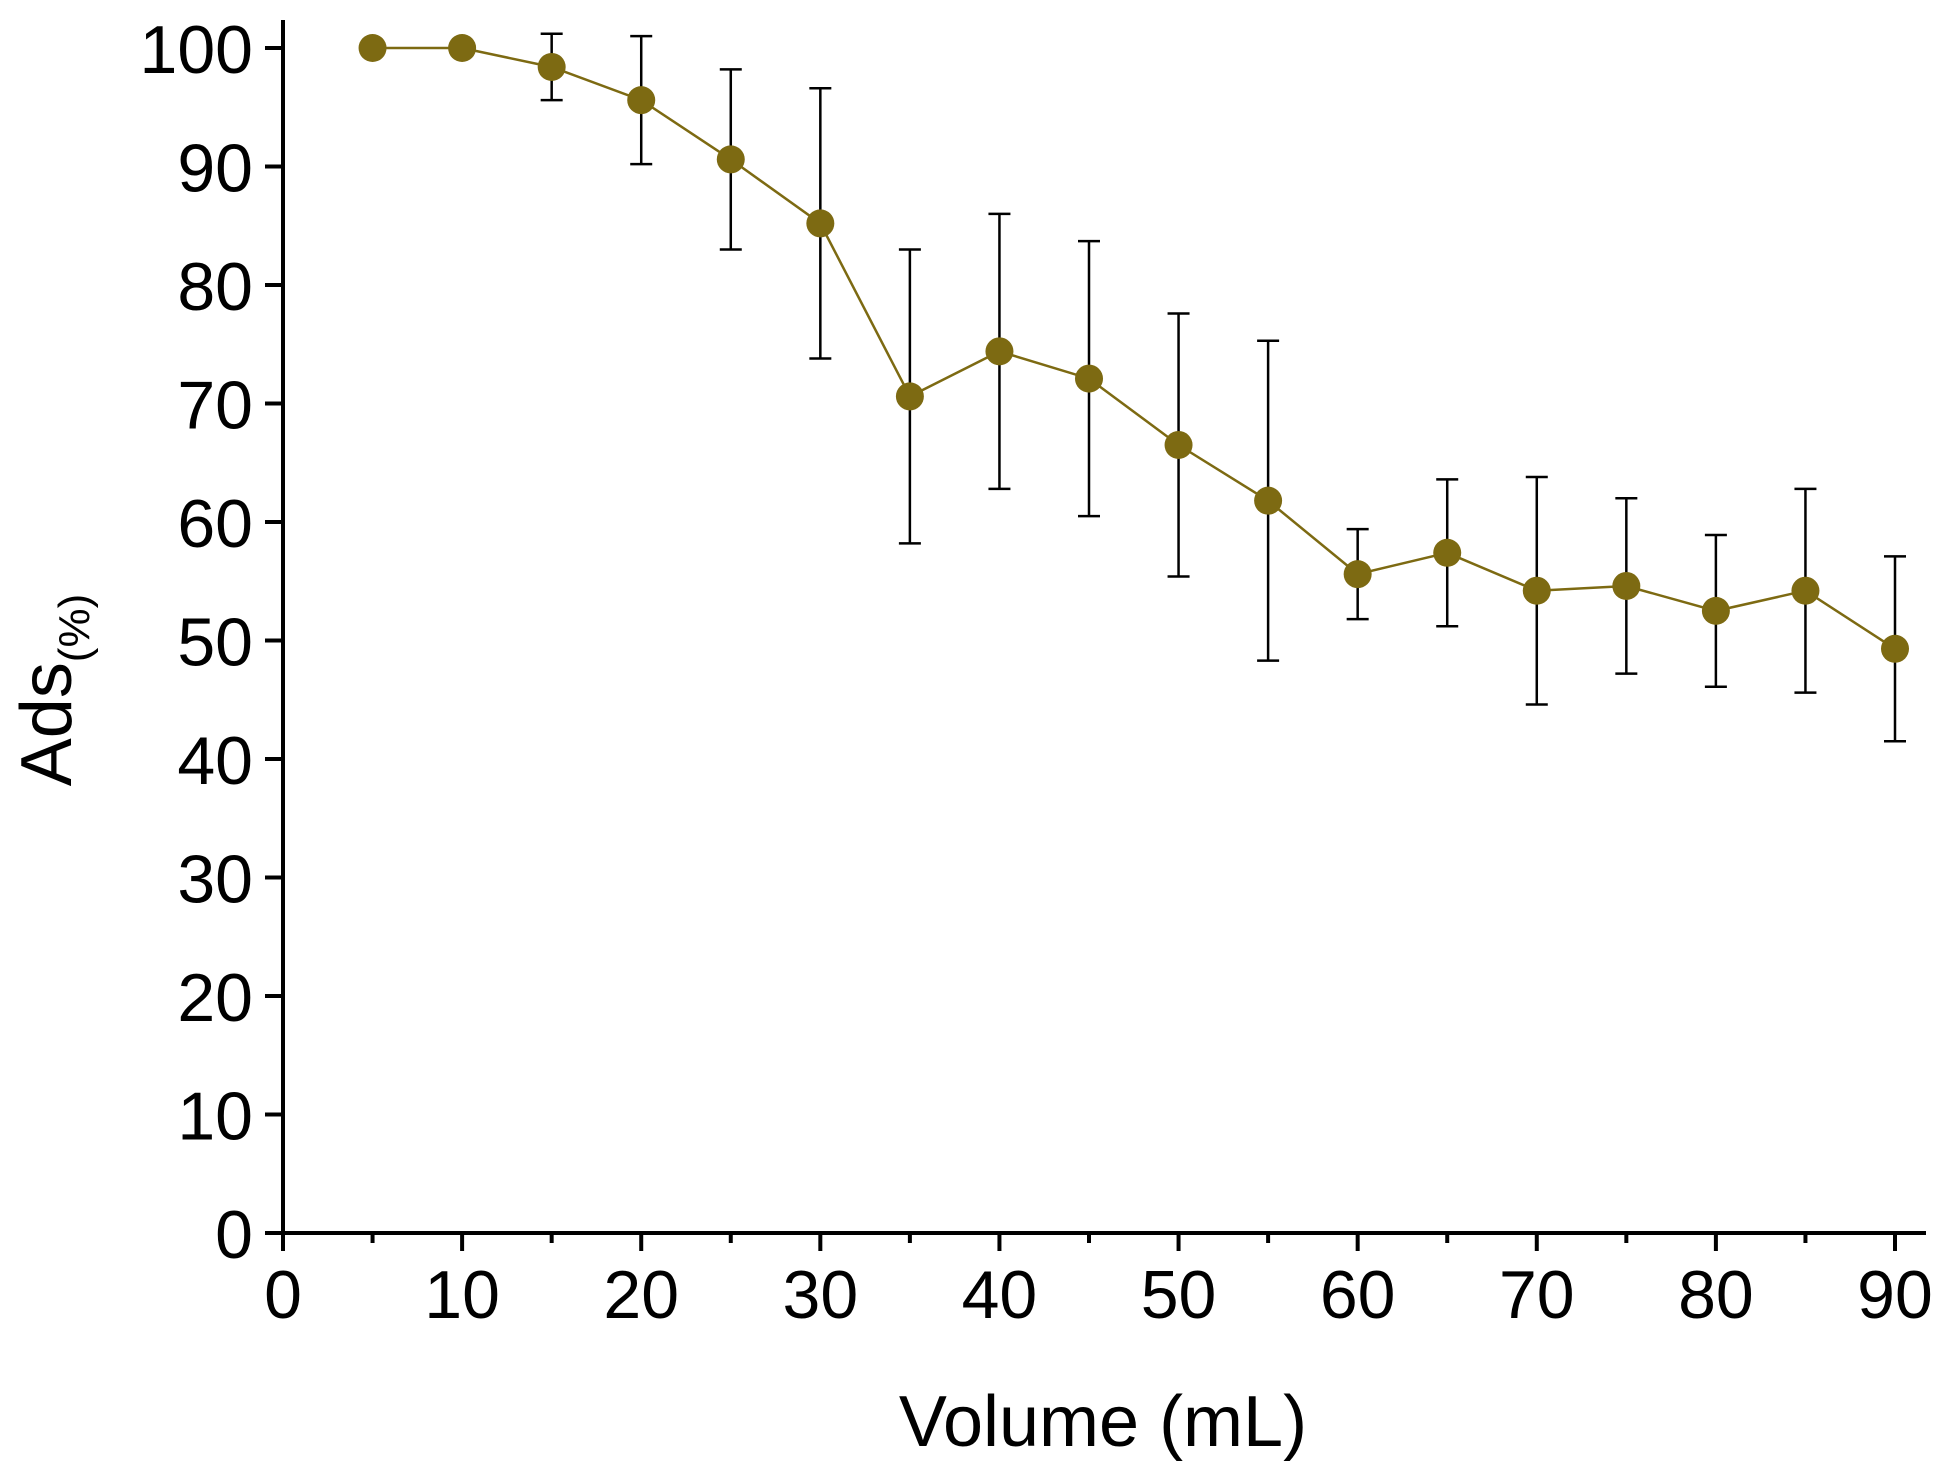 The image size is (1938, 1476). What do you see at coordinates (1358, 1295) in the screenshot?
I see `x-tick-label-60: 60` at bounding box center [1358, 1295].